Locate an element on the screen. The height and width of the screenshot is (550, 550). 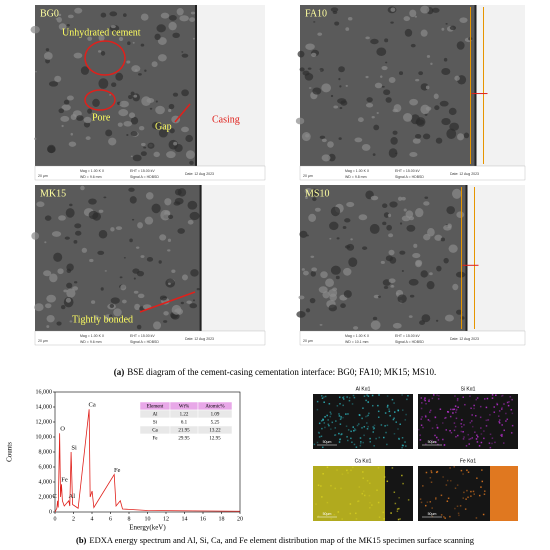
x-tick-label: 8 is located at coordinates (129, 519).